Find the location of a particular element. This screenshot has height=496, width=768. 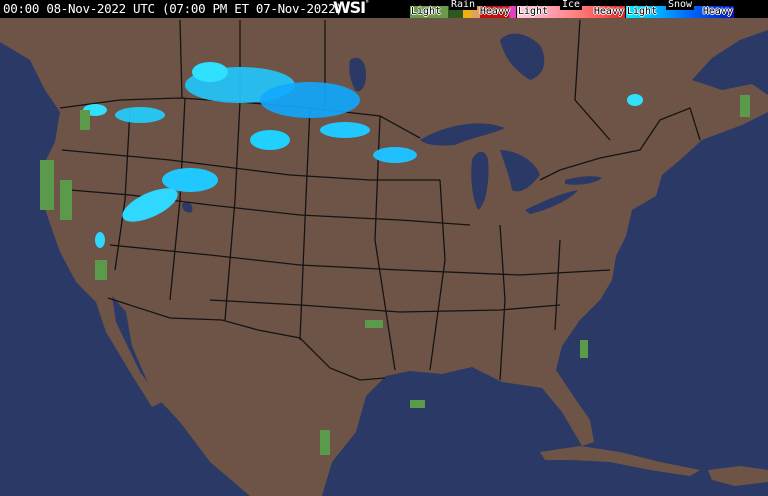

lake-superior is located at coordinates (462, 134).